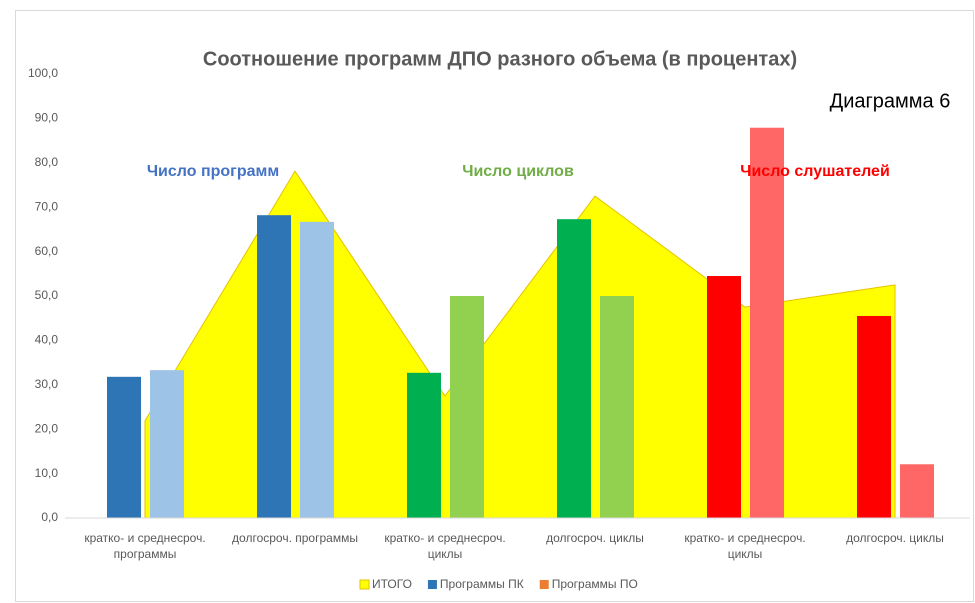  I want to click on annotation: Число циклов, so click(518, 171).